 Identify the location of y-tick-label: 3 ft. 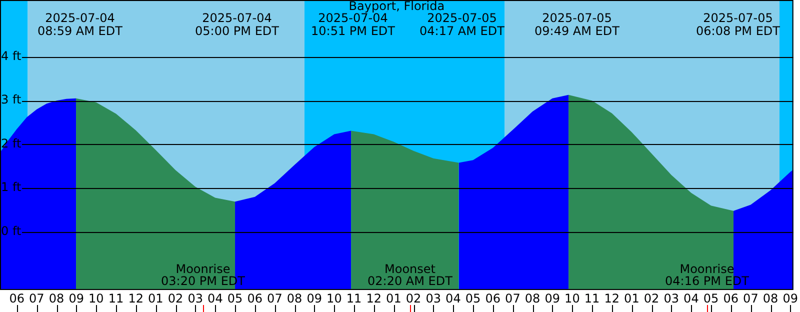
(11, 99).